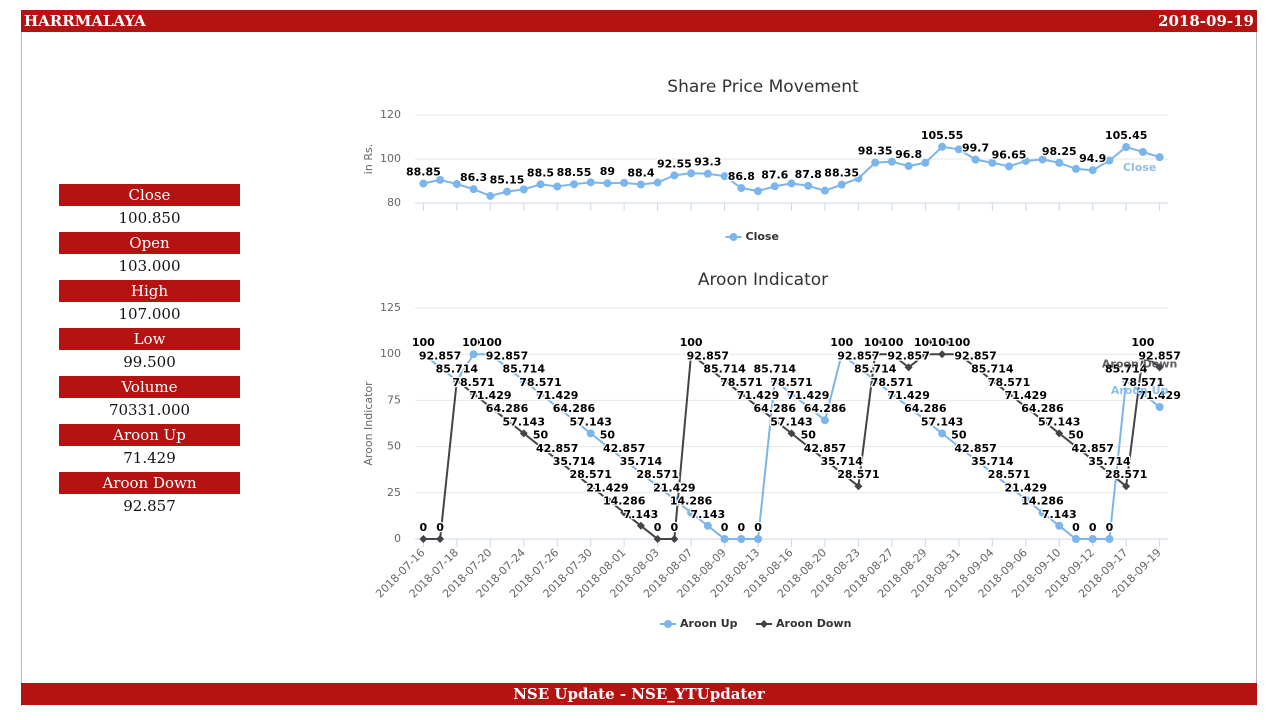 The width and height of the screenshot is (1280, 720). I want to click on stat-label: Close, so click(149, 195).